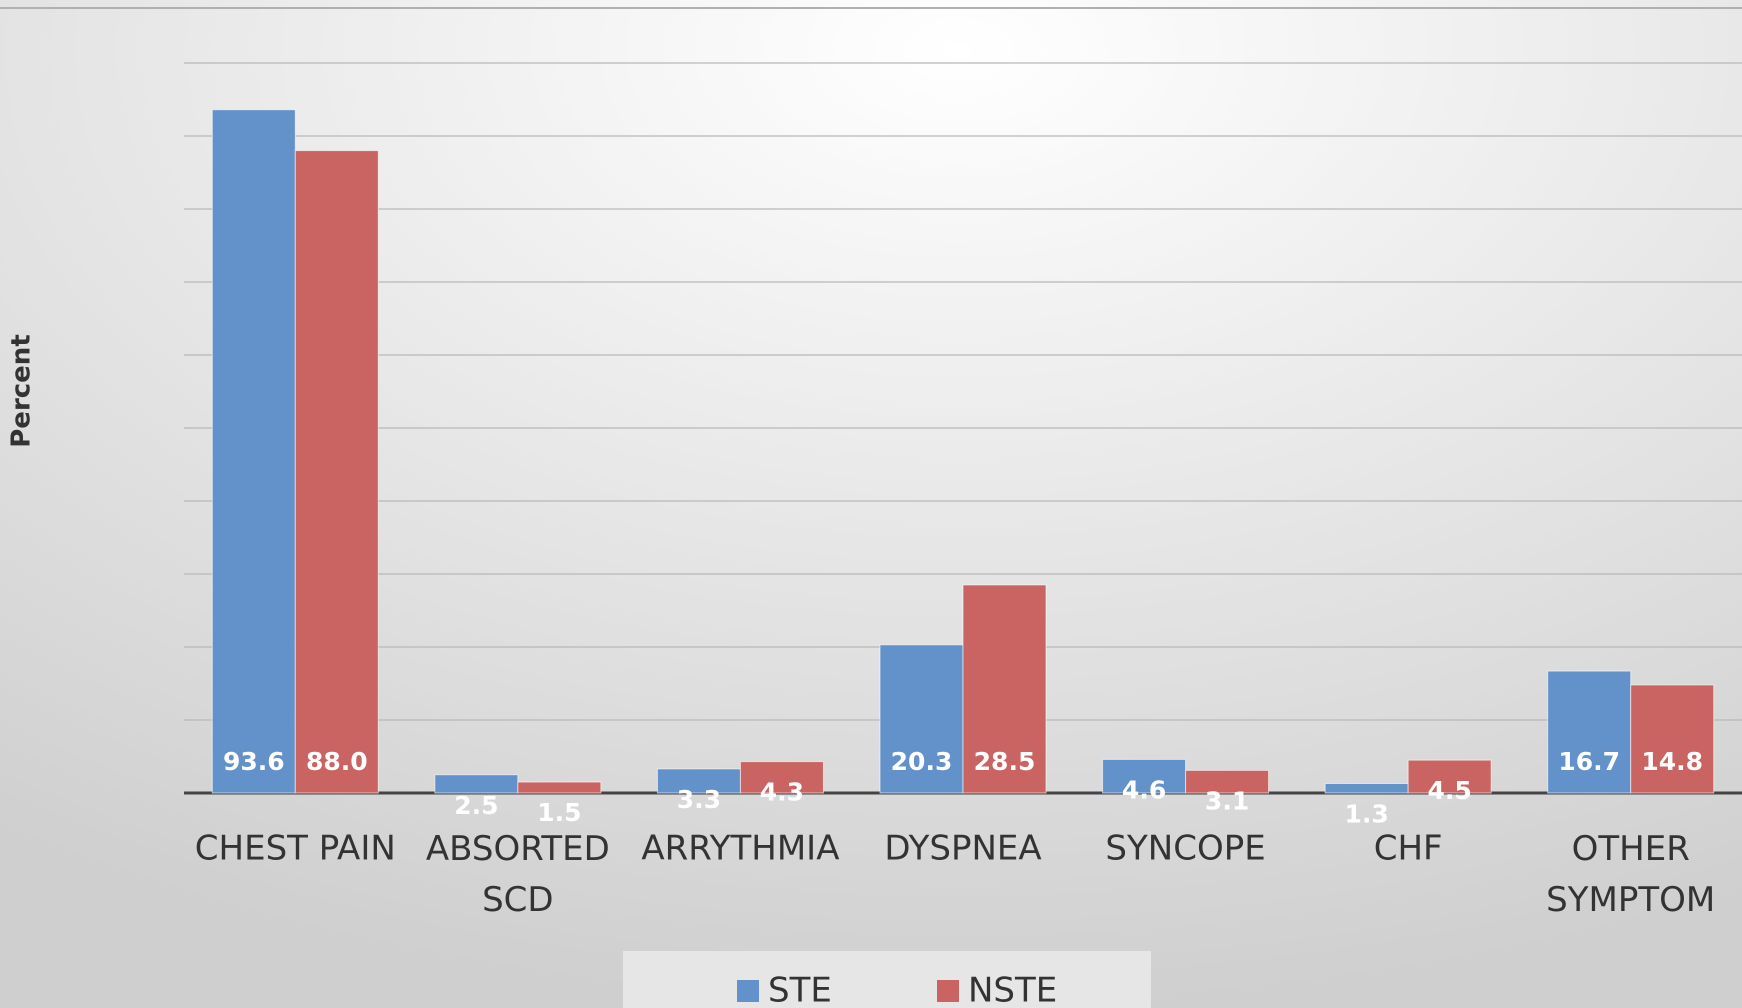  What do you see at coordinates (1366, 814) in the screenshot?
I see `data-label: 1.3` at bounding box center [1366, 814].